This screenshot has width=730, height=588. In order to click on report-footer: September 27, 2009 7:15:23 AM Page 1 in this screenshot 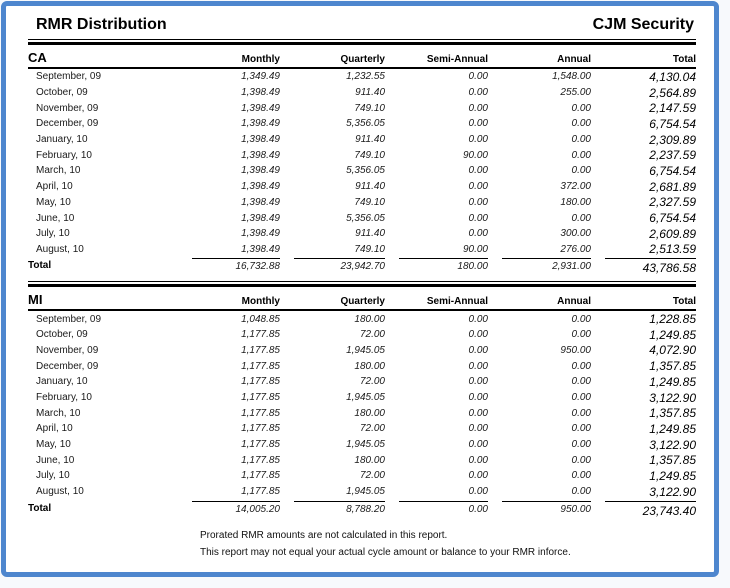, I will do `click(362, 575)`.